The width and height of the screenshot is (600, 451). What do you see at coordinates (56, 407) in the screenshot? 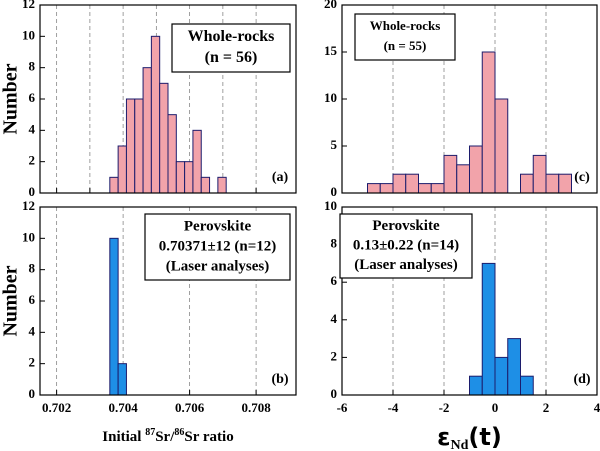
I see `x-tick-label: 0.702` at bounding box center [56, 407].